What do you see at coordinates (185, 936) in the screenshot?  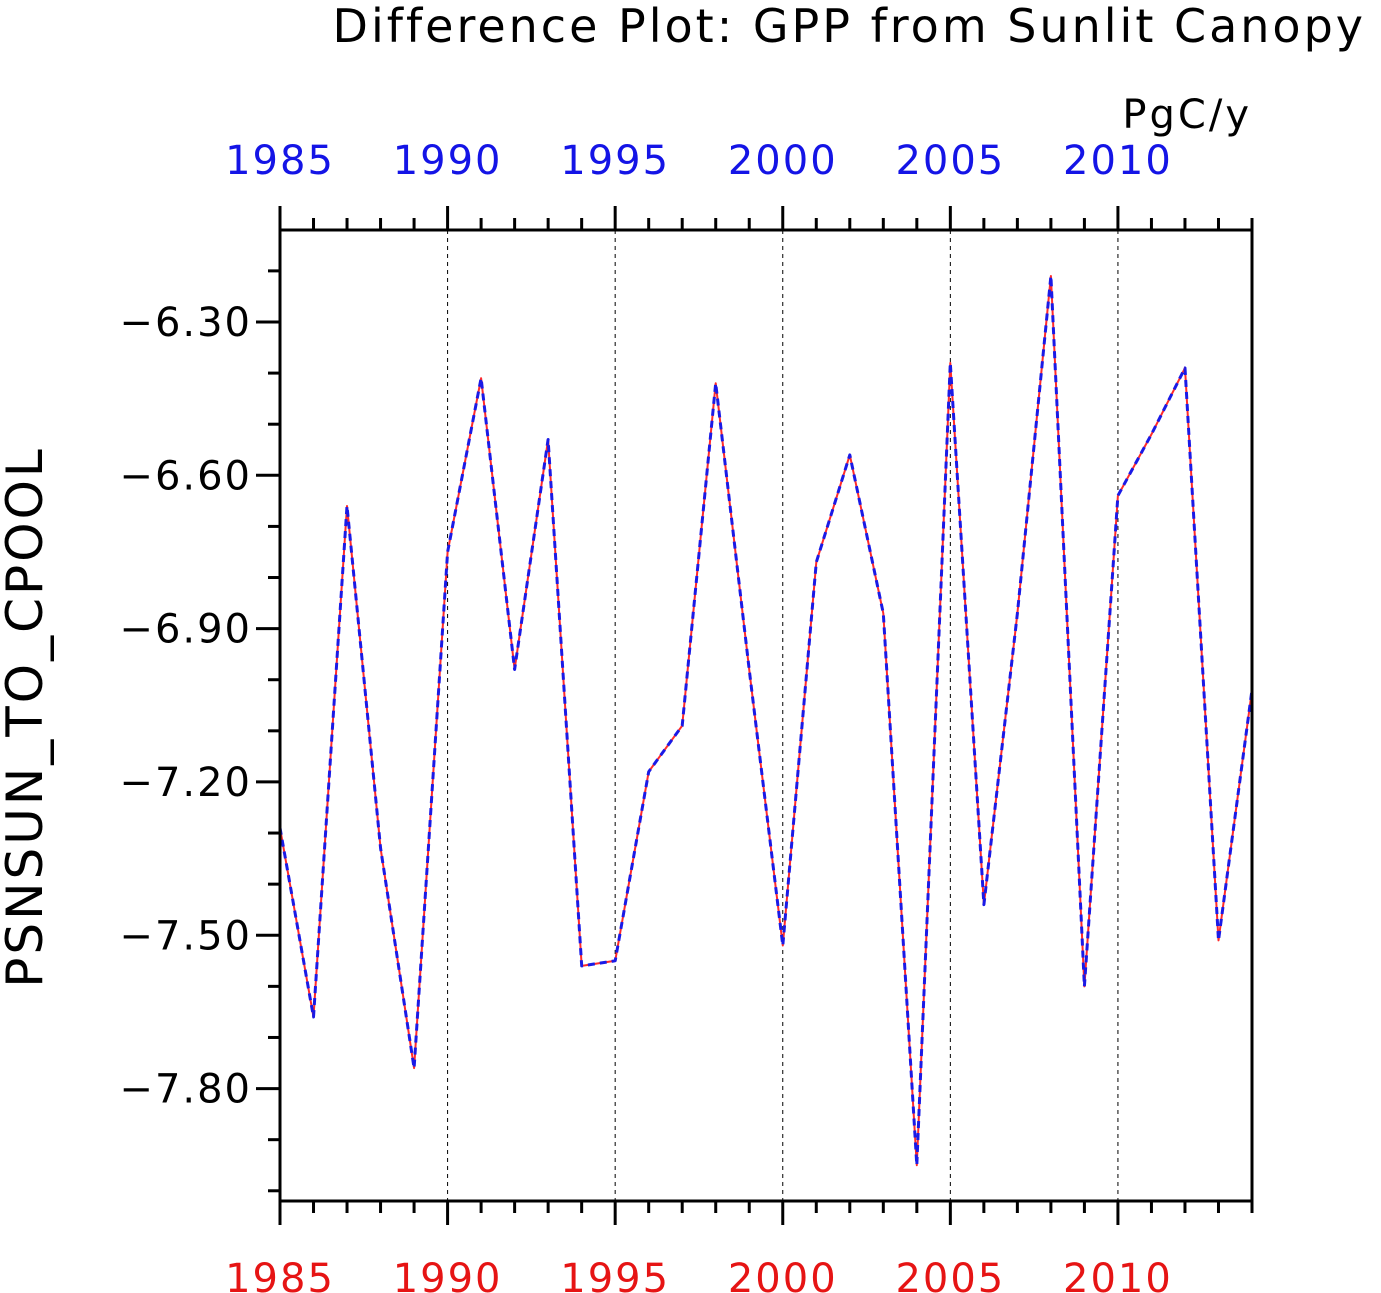 I see `y-tick-label: −7.50` at bounding box center [185, 936].